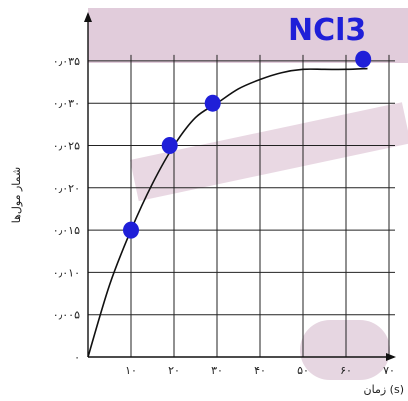  Describe the element at coordinates (66, 61) in the screenshot. I see `y-tick-label: ۰٫۰۳۵` at that location.